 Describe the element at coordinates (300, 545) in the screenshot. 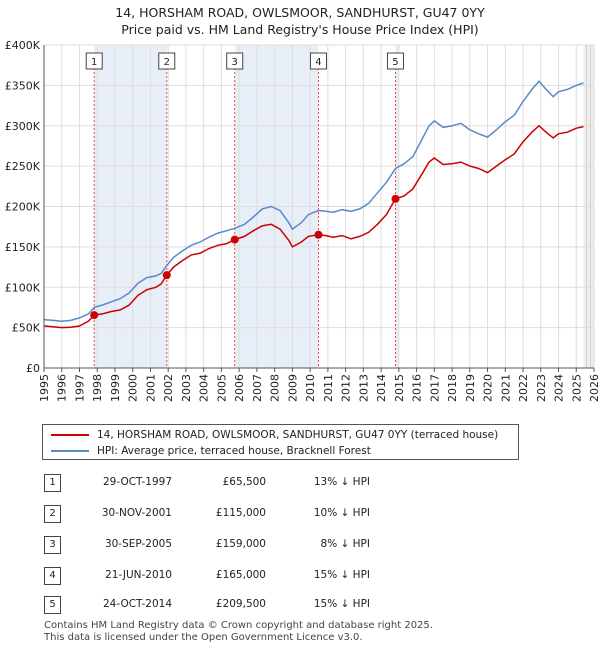

I see `table-row: 3 30-SEP-2005 £159,000 8% ↓ HPI` at that location.